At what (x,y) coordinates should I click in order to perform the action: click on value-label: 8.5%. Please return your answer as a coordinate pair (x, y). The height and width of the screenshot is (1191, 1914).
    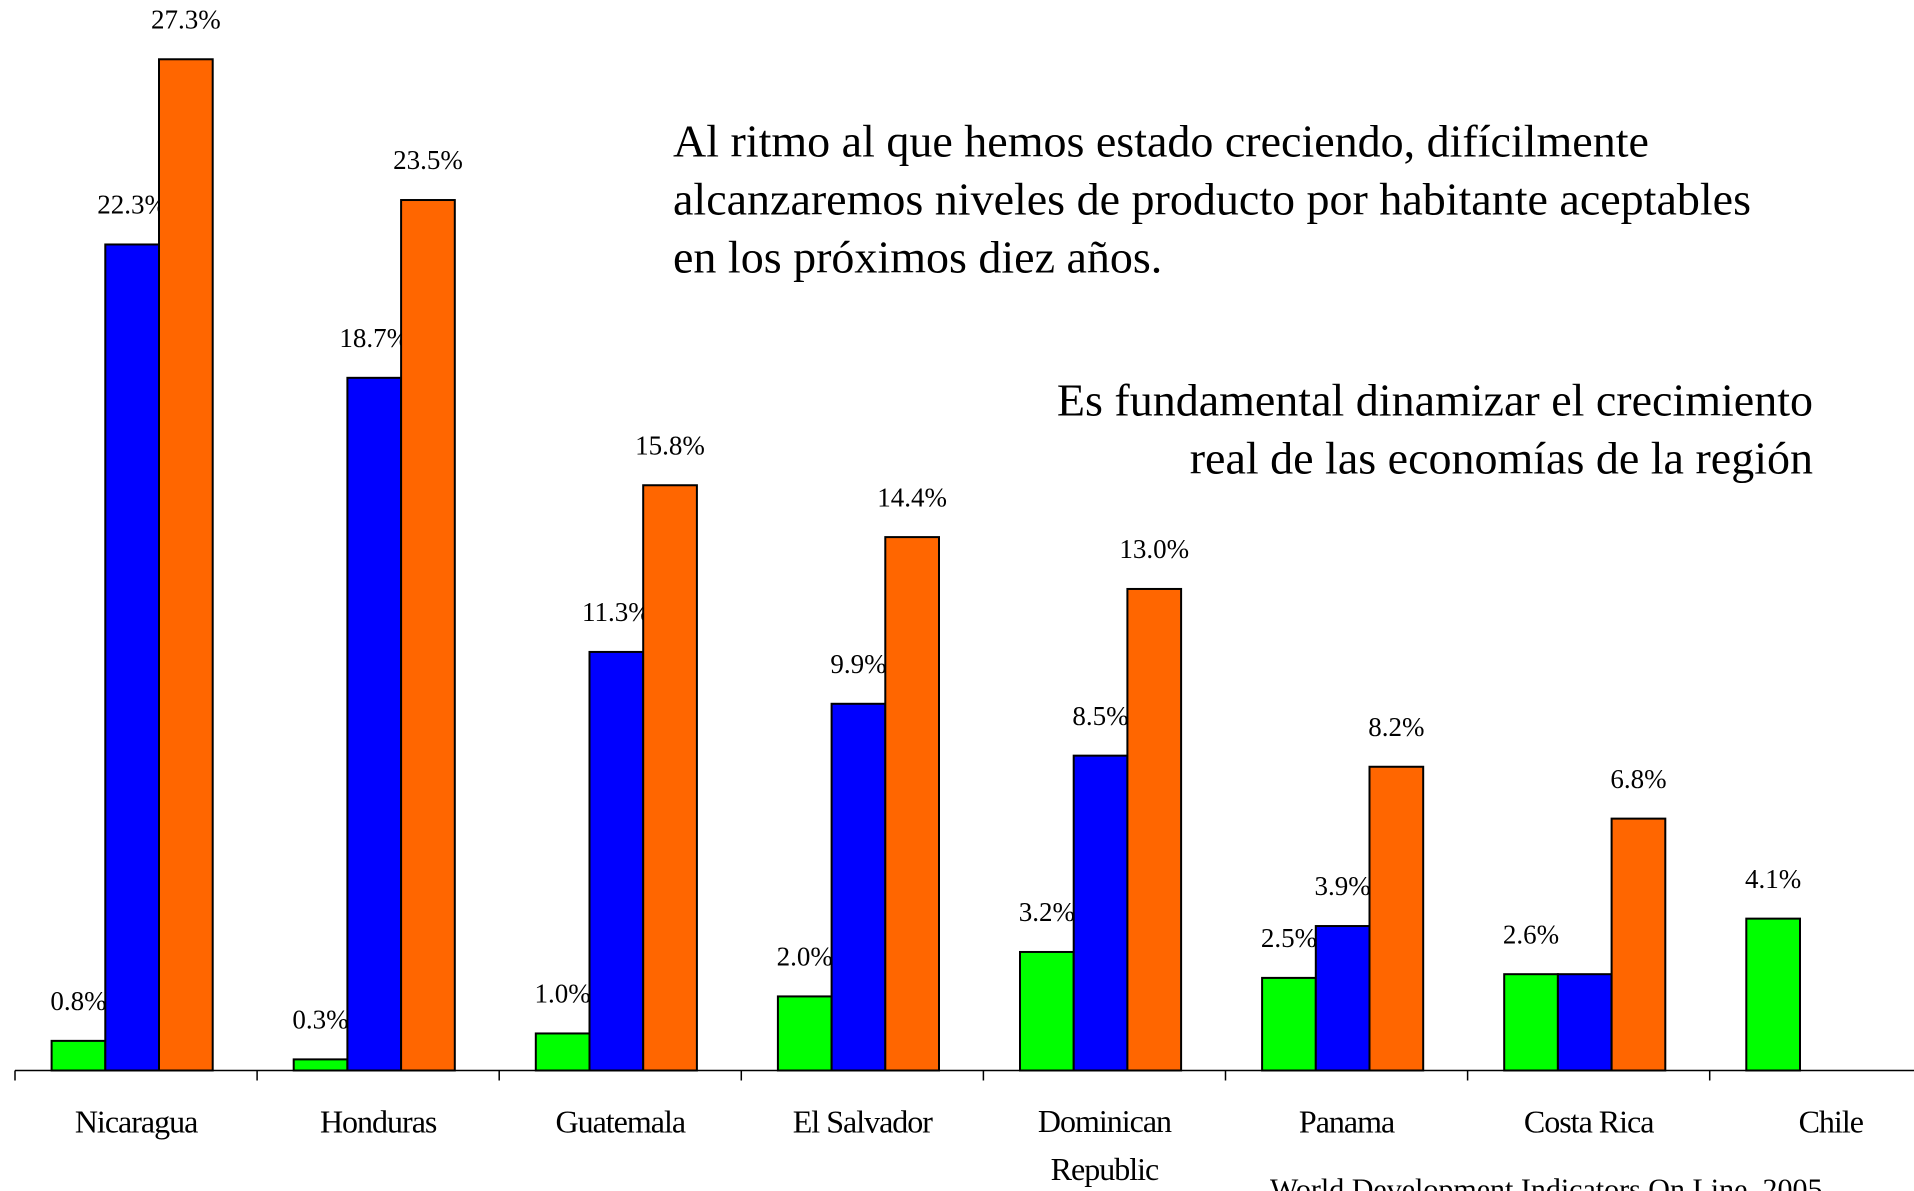
    Looking at the image, I should click on (1100, 716).